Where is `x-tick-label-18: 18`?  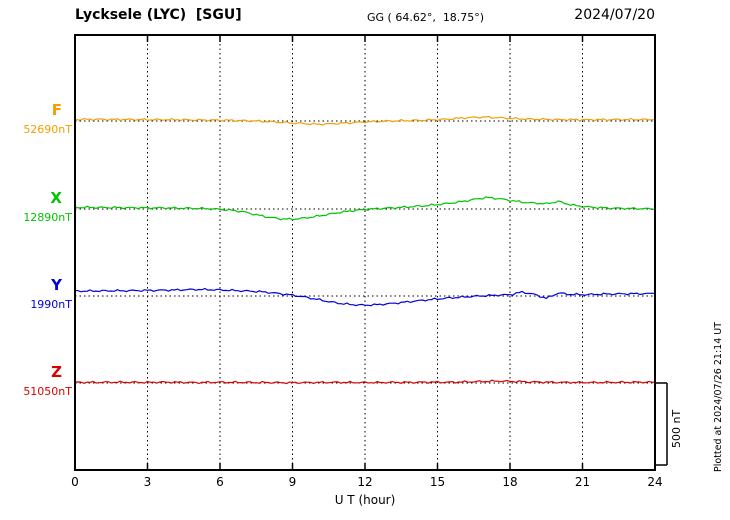
x-tick-label-18: 18 is located at coordinates (510, 482).